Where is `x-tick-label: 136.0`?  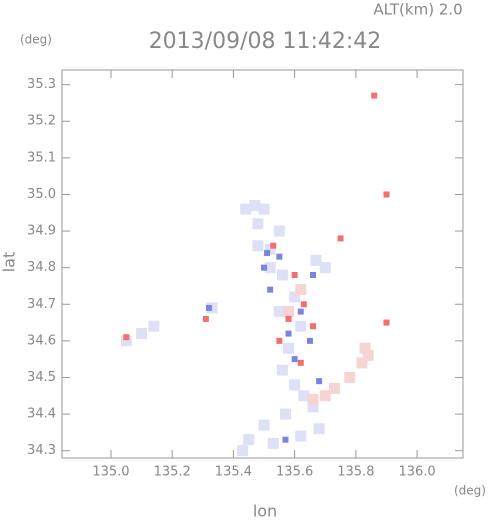 x-tick-label: 136.0 is located at coordinates (416, 472).